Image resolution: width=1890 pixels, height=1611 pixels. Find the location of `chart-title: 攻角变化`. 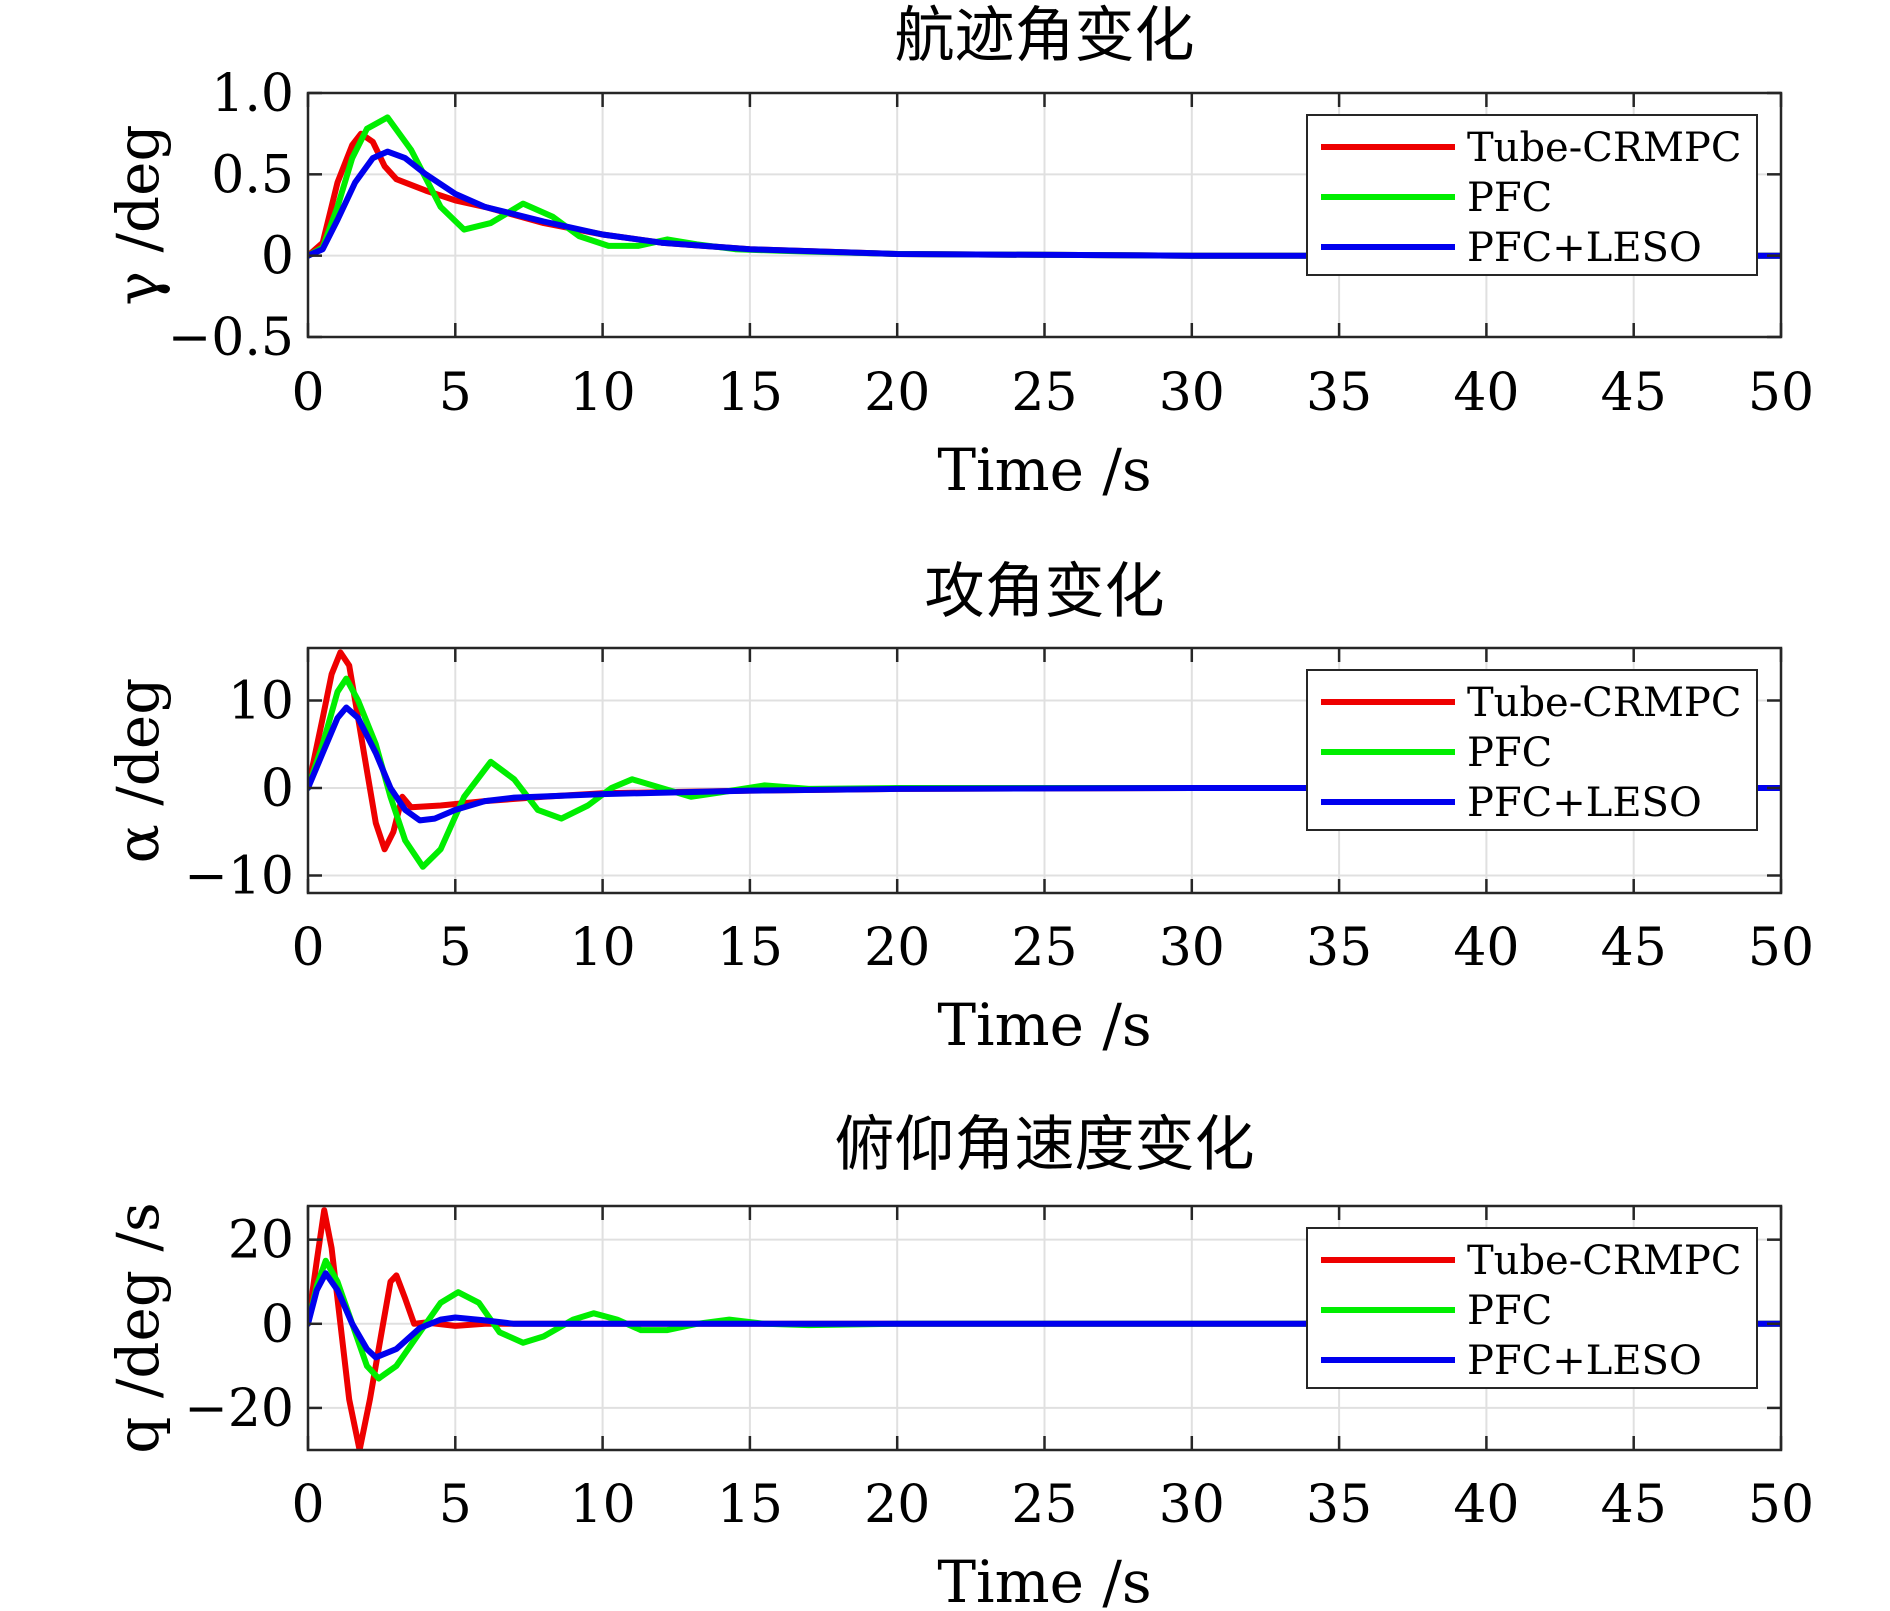

chart-title: 攻角变化 is located at coordinates (1045, 592).